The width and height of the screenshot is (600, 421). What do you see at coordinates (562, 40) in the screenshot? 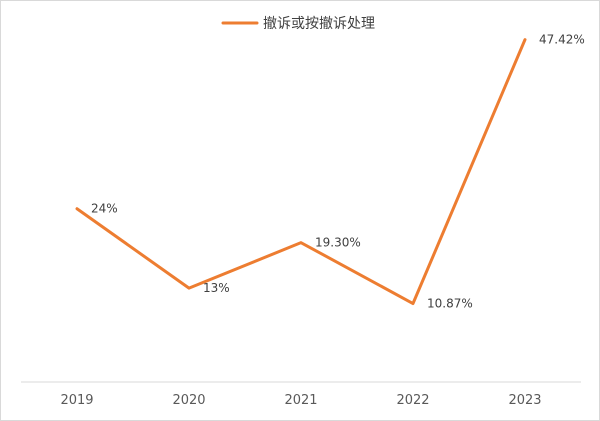
I see `data-label: 47.42%` at bounding box center [562, 40].